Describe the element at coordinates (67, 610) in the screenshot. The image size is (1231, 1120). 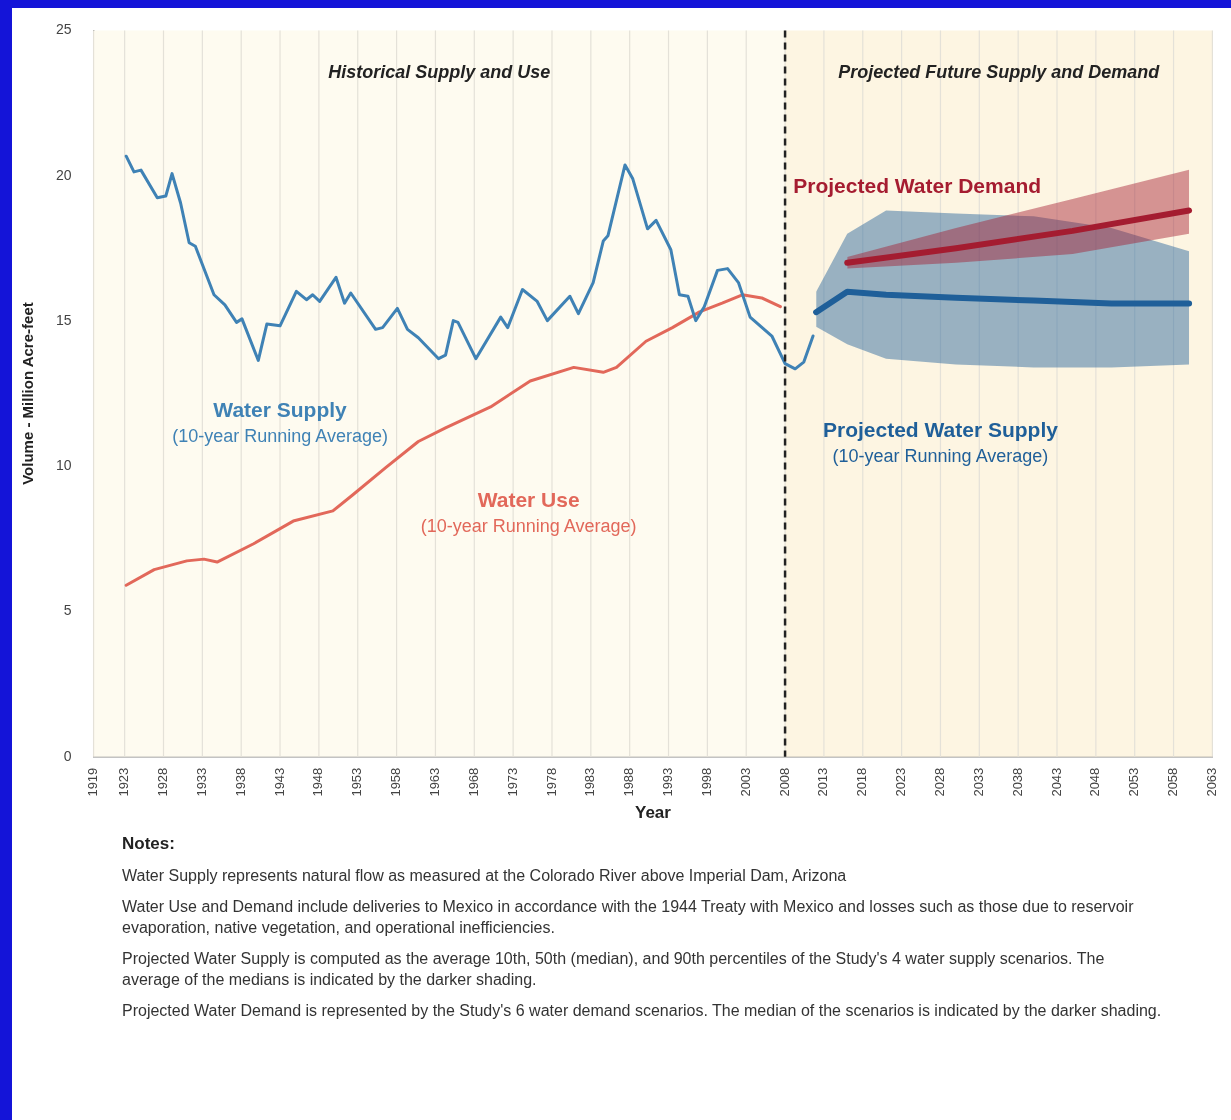
I see `y-tick-label: 5` at that location.